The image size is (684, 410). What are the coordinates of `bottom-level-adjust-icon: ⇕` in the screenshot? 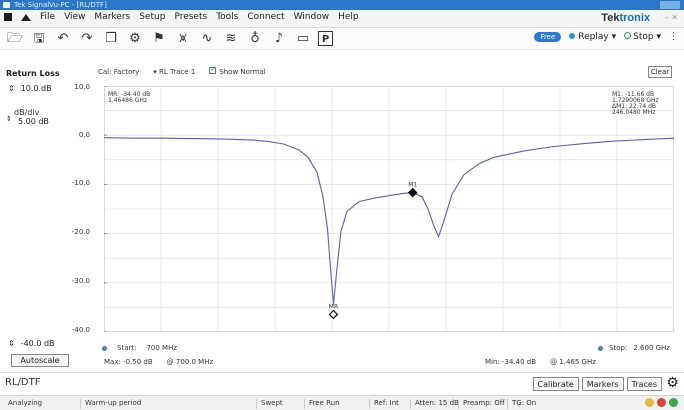 It's located at (11, 343).